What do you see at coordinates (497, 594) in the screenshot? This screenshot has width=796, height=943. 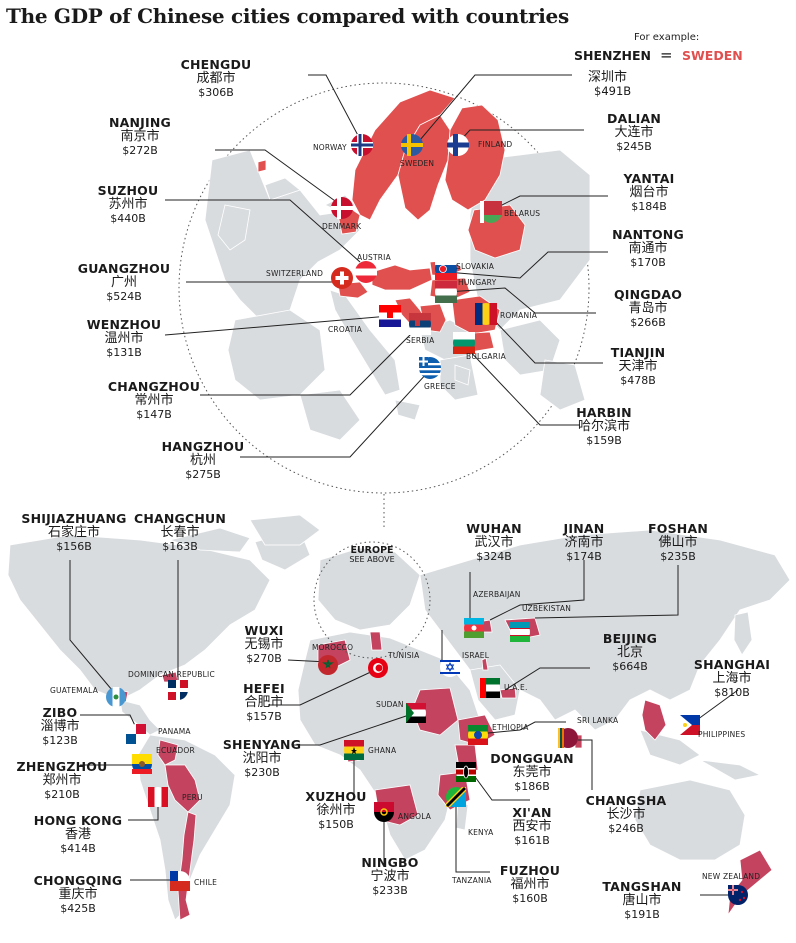 I see `country-label-azerbaijan: AZERBAIJAN` at bounding box center [497, 594].